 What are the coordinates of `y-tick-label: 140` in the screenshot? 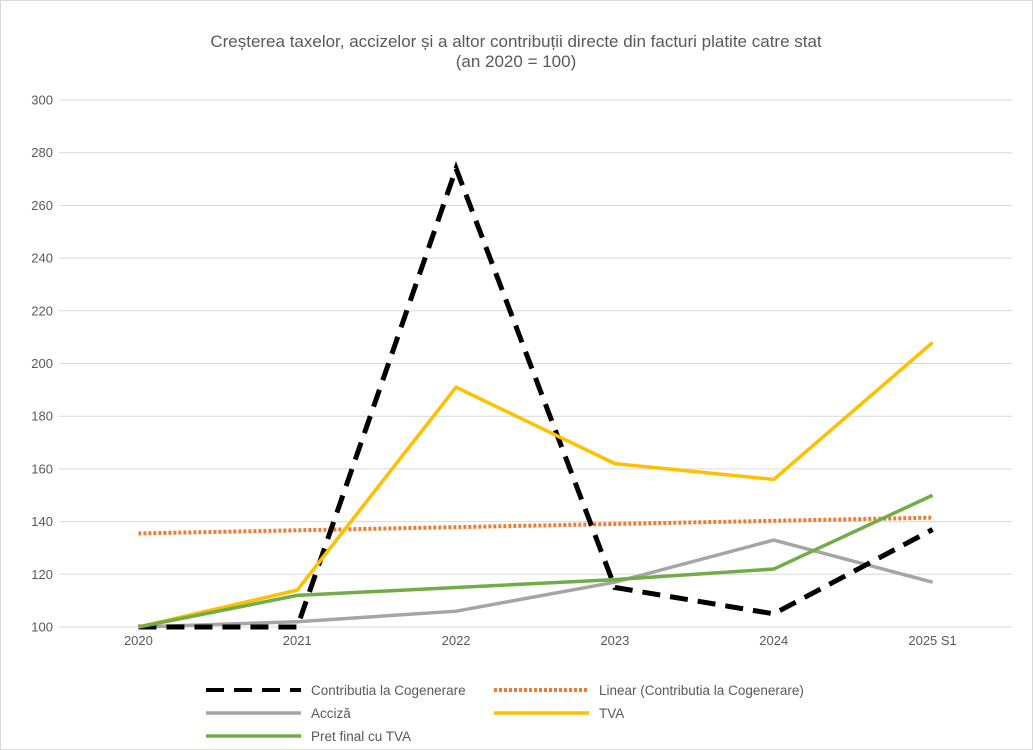 It's located at (42, 521).